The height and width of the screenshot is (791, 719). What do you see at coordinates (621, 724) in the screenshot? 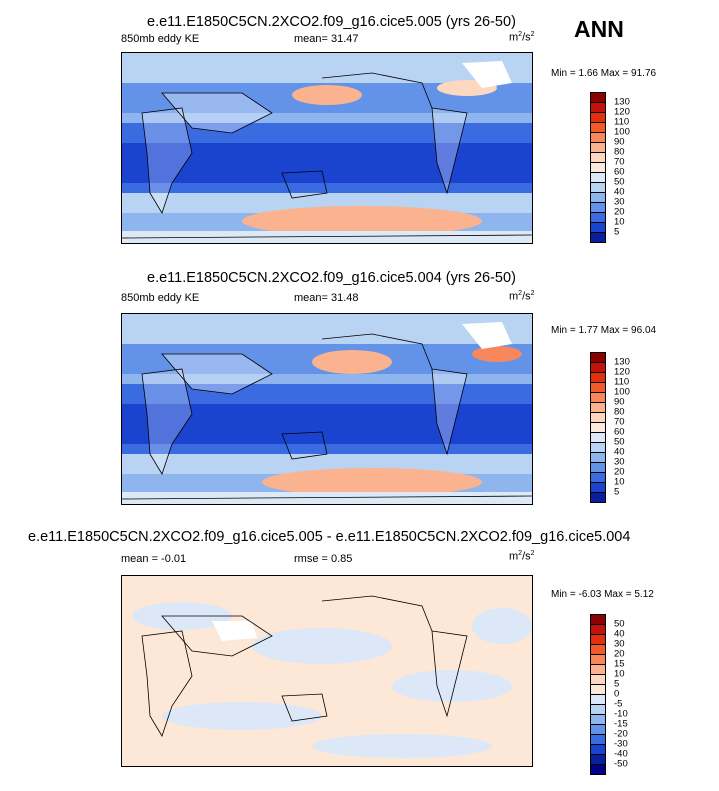
I see `colorbar-tick-label: -15` at bounding box center [621, 724].